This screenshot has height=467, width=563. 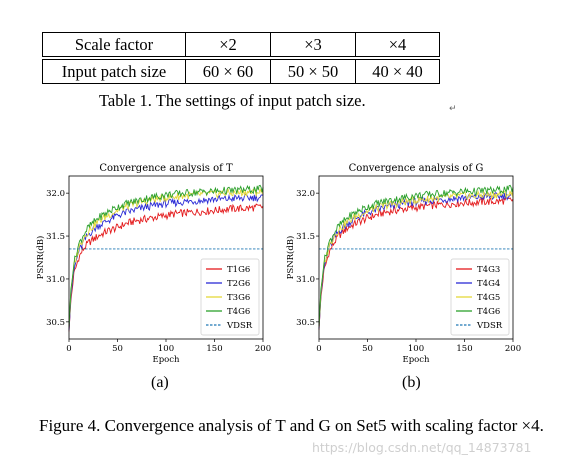 I want to click on table-row-input-patch-size: Input patch size 60 × 60 50 × 50 40 × 40, so click(x=241, y=71).